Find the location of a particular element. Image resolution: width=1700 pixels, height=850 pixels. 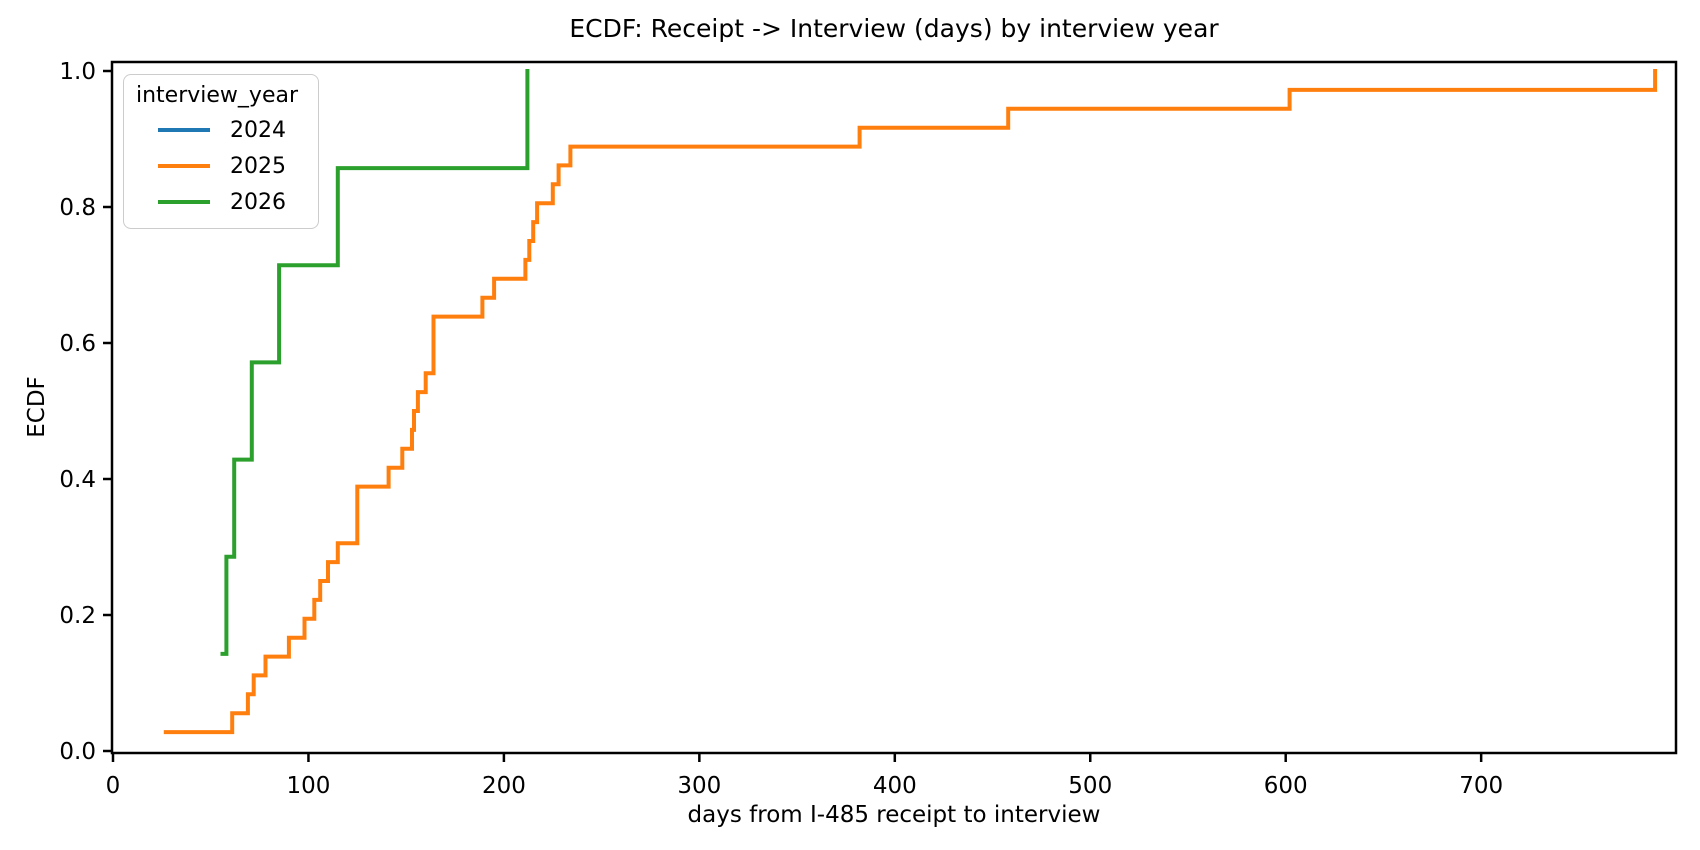

y-axis-tick-label: 0.6 is located at coordinates (77, 344).